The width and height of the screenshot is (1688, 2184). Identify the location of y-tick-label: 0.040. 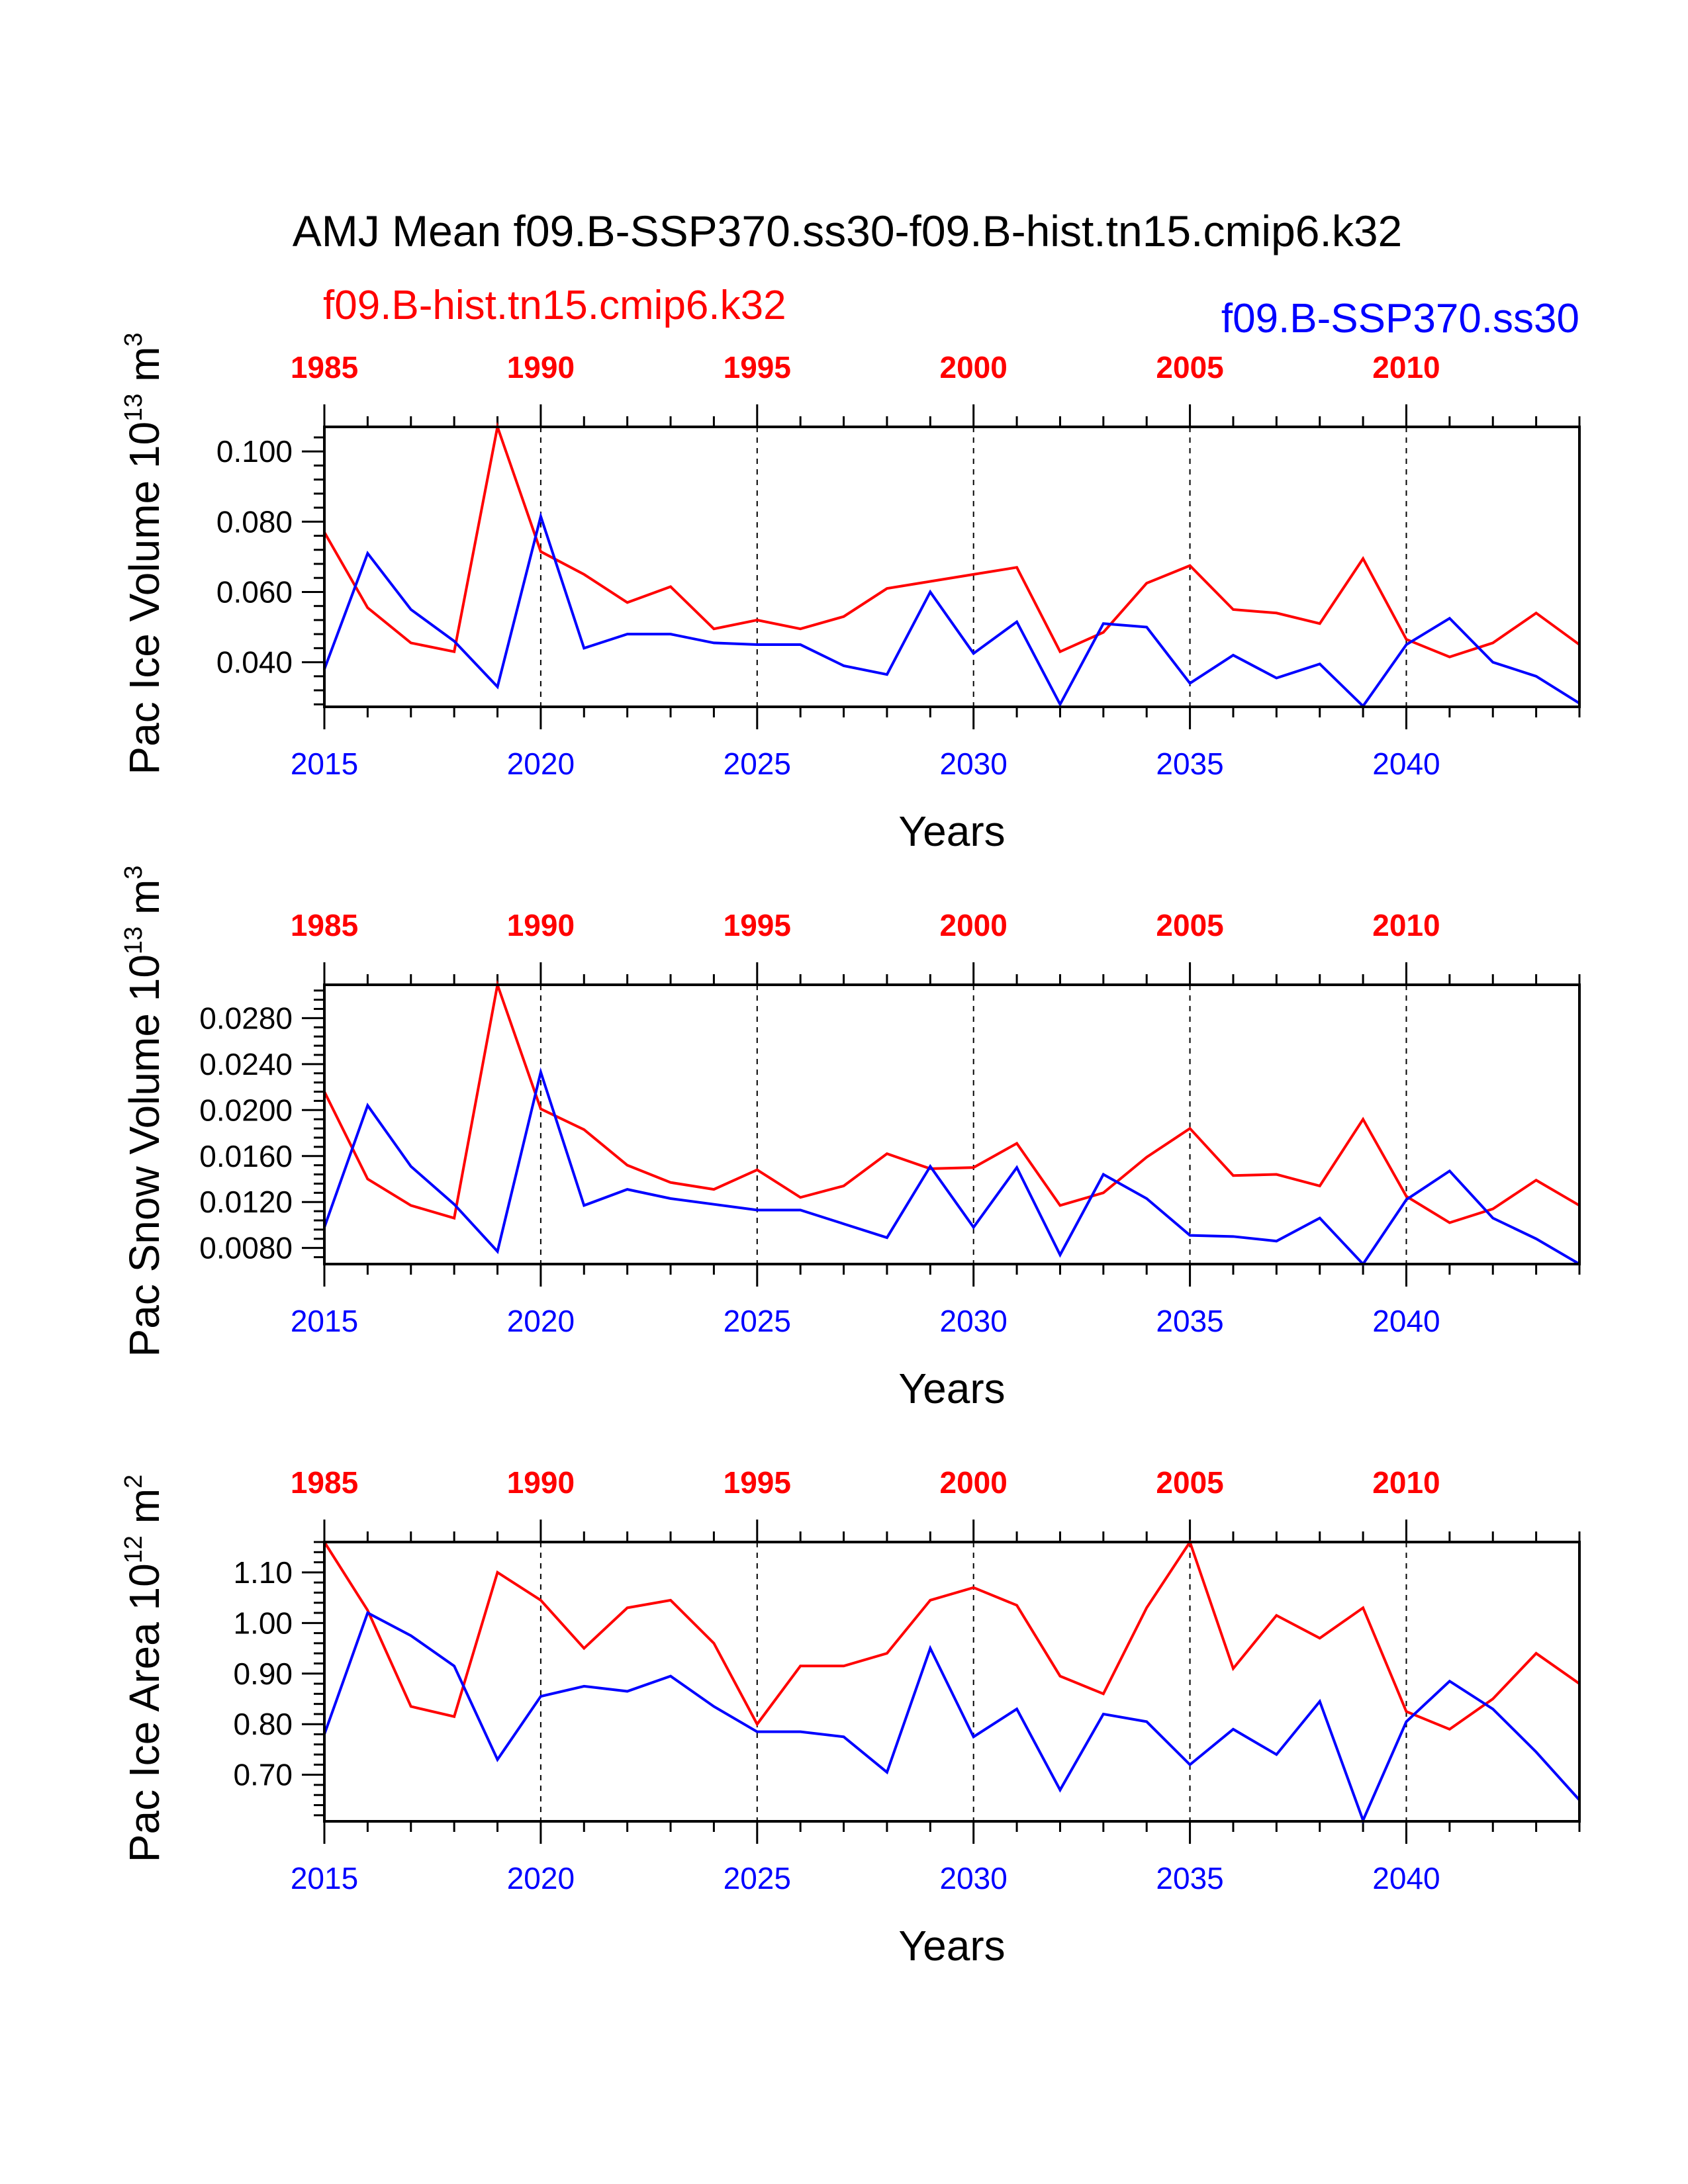
(254, 662).